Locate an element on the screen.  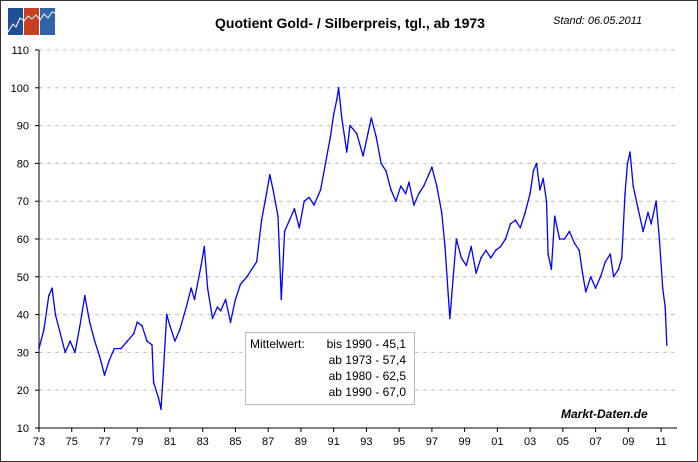
x-tick-label: 91 is located at coordinates (334, 442).